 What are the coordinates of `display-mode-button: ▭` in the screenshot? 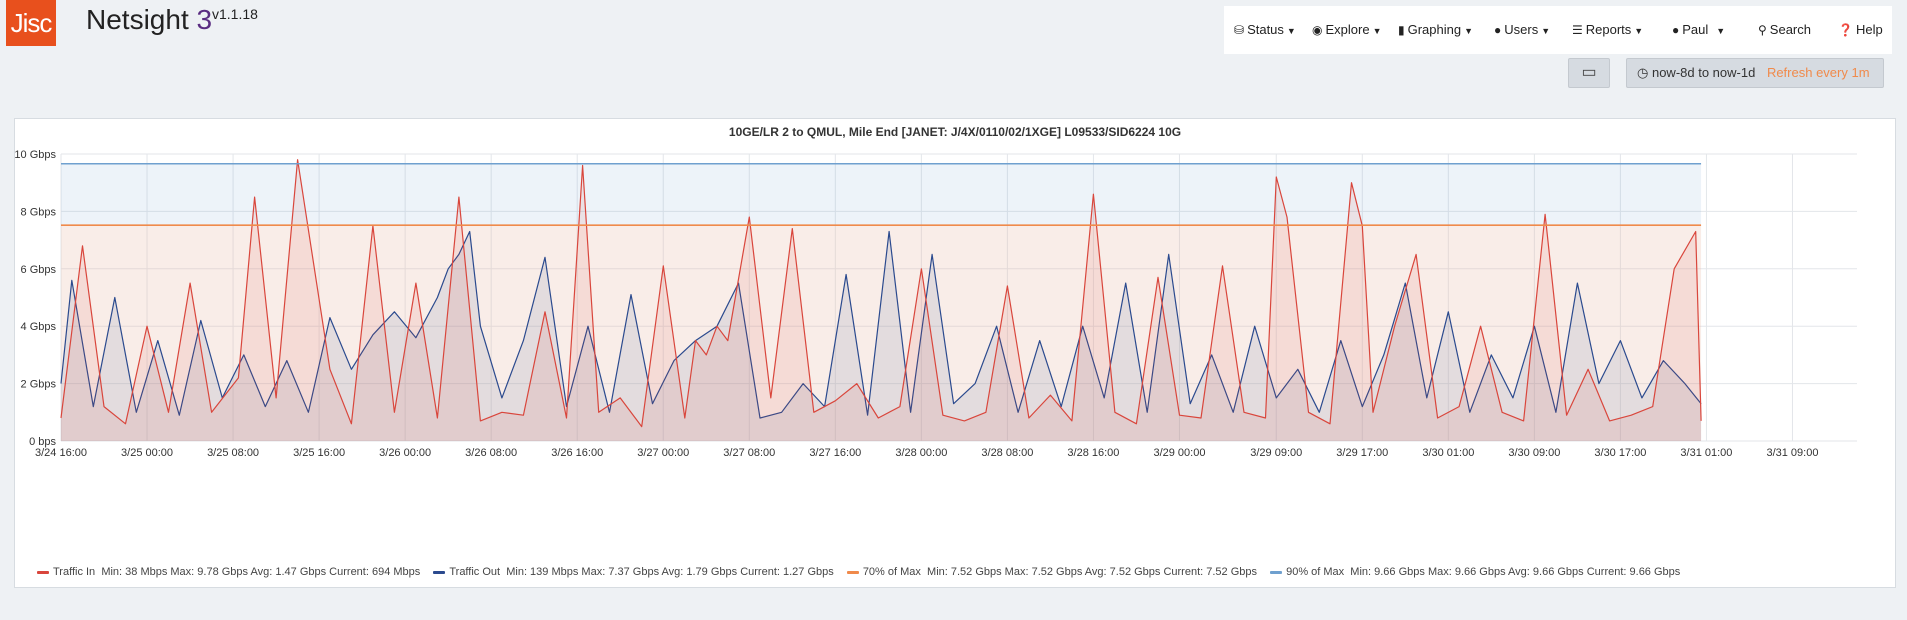 It's located at (1589, 73).